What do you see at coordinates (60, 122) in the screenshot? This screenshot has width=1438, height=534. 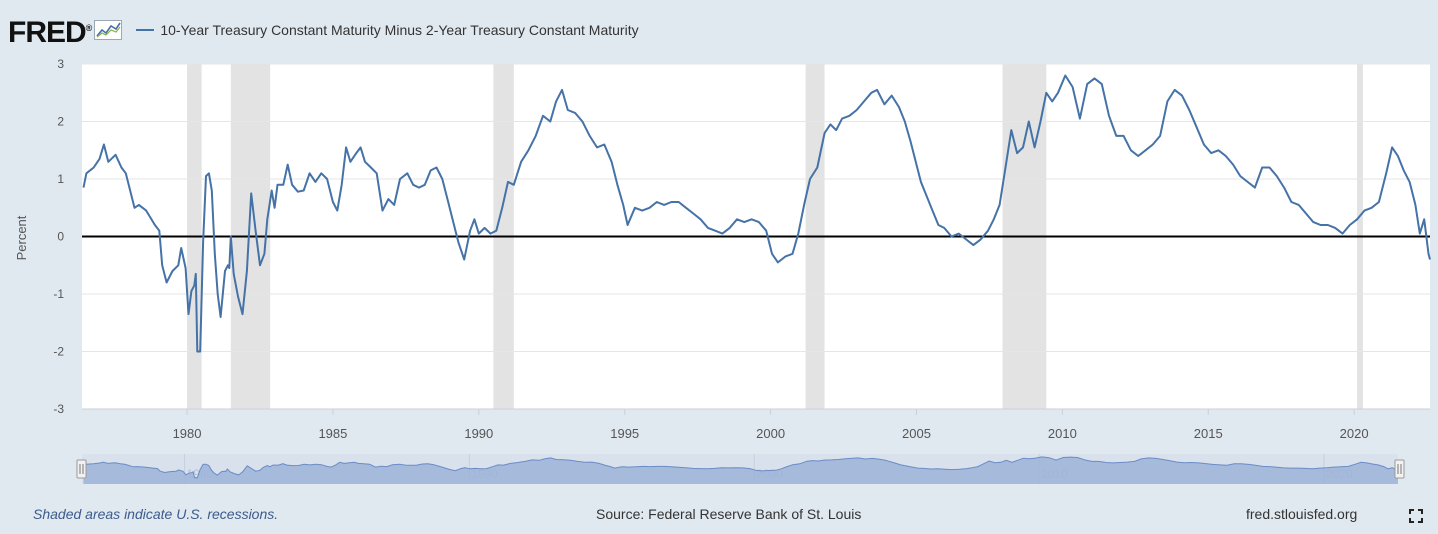 I see `y-tick-label: 2` at bounding box center [60, 122].